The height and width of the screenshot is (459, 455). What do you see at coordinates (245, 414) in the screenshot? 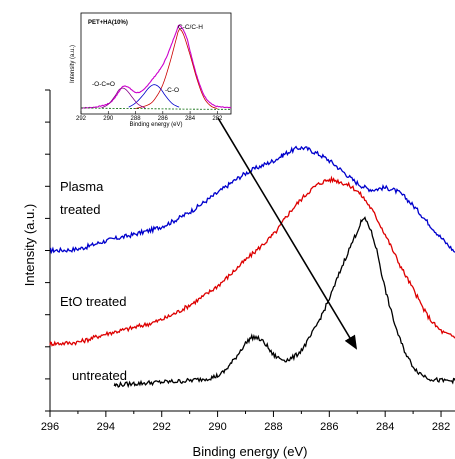
I see `x-axis-ticks` at bounding box center [245, 414].